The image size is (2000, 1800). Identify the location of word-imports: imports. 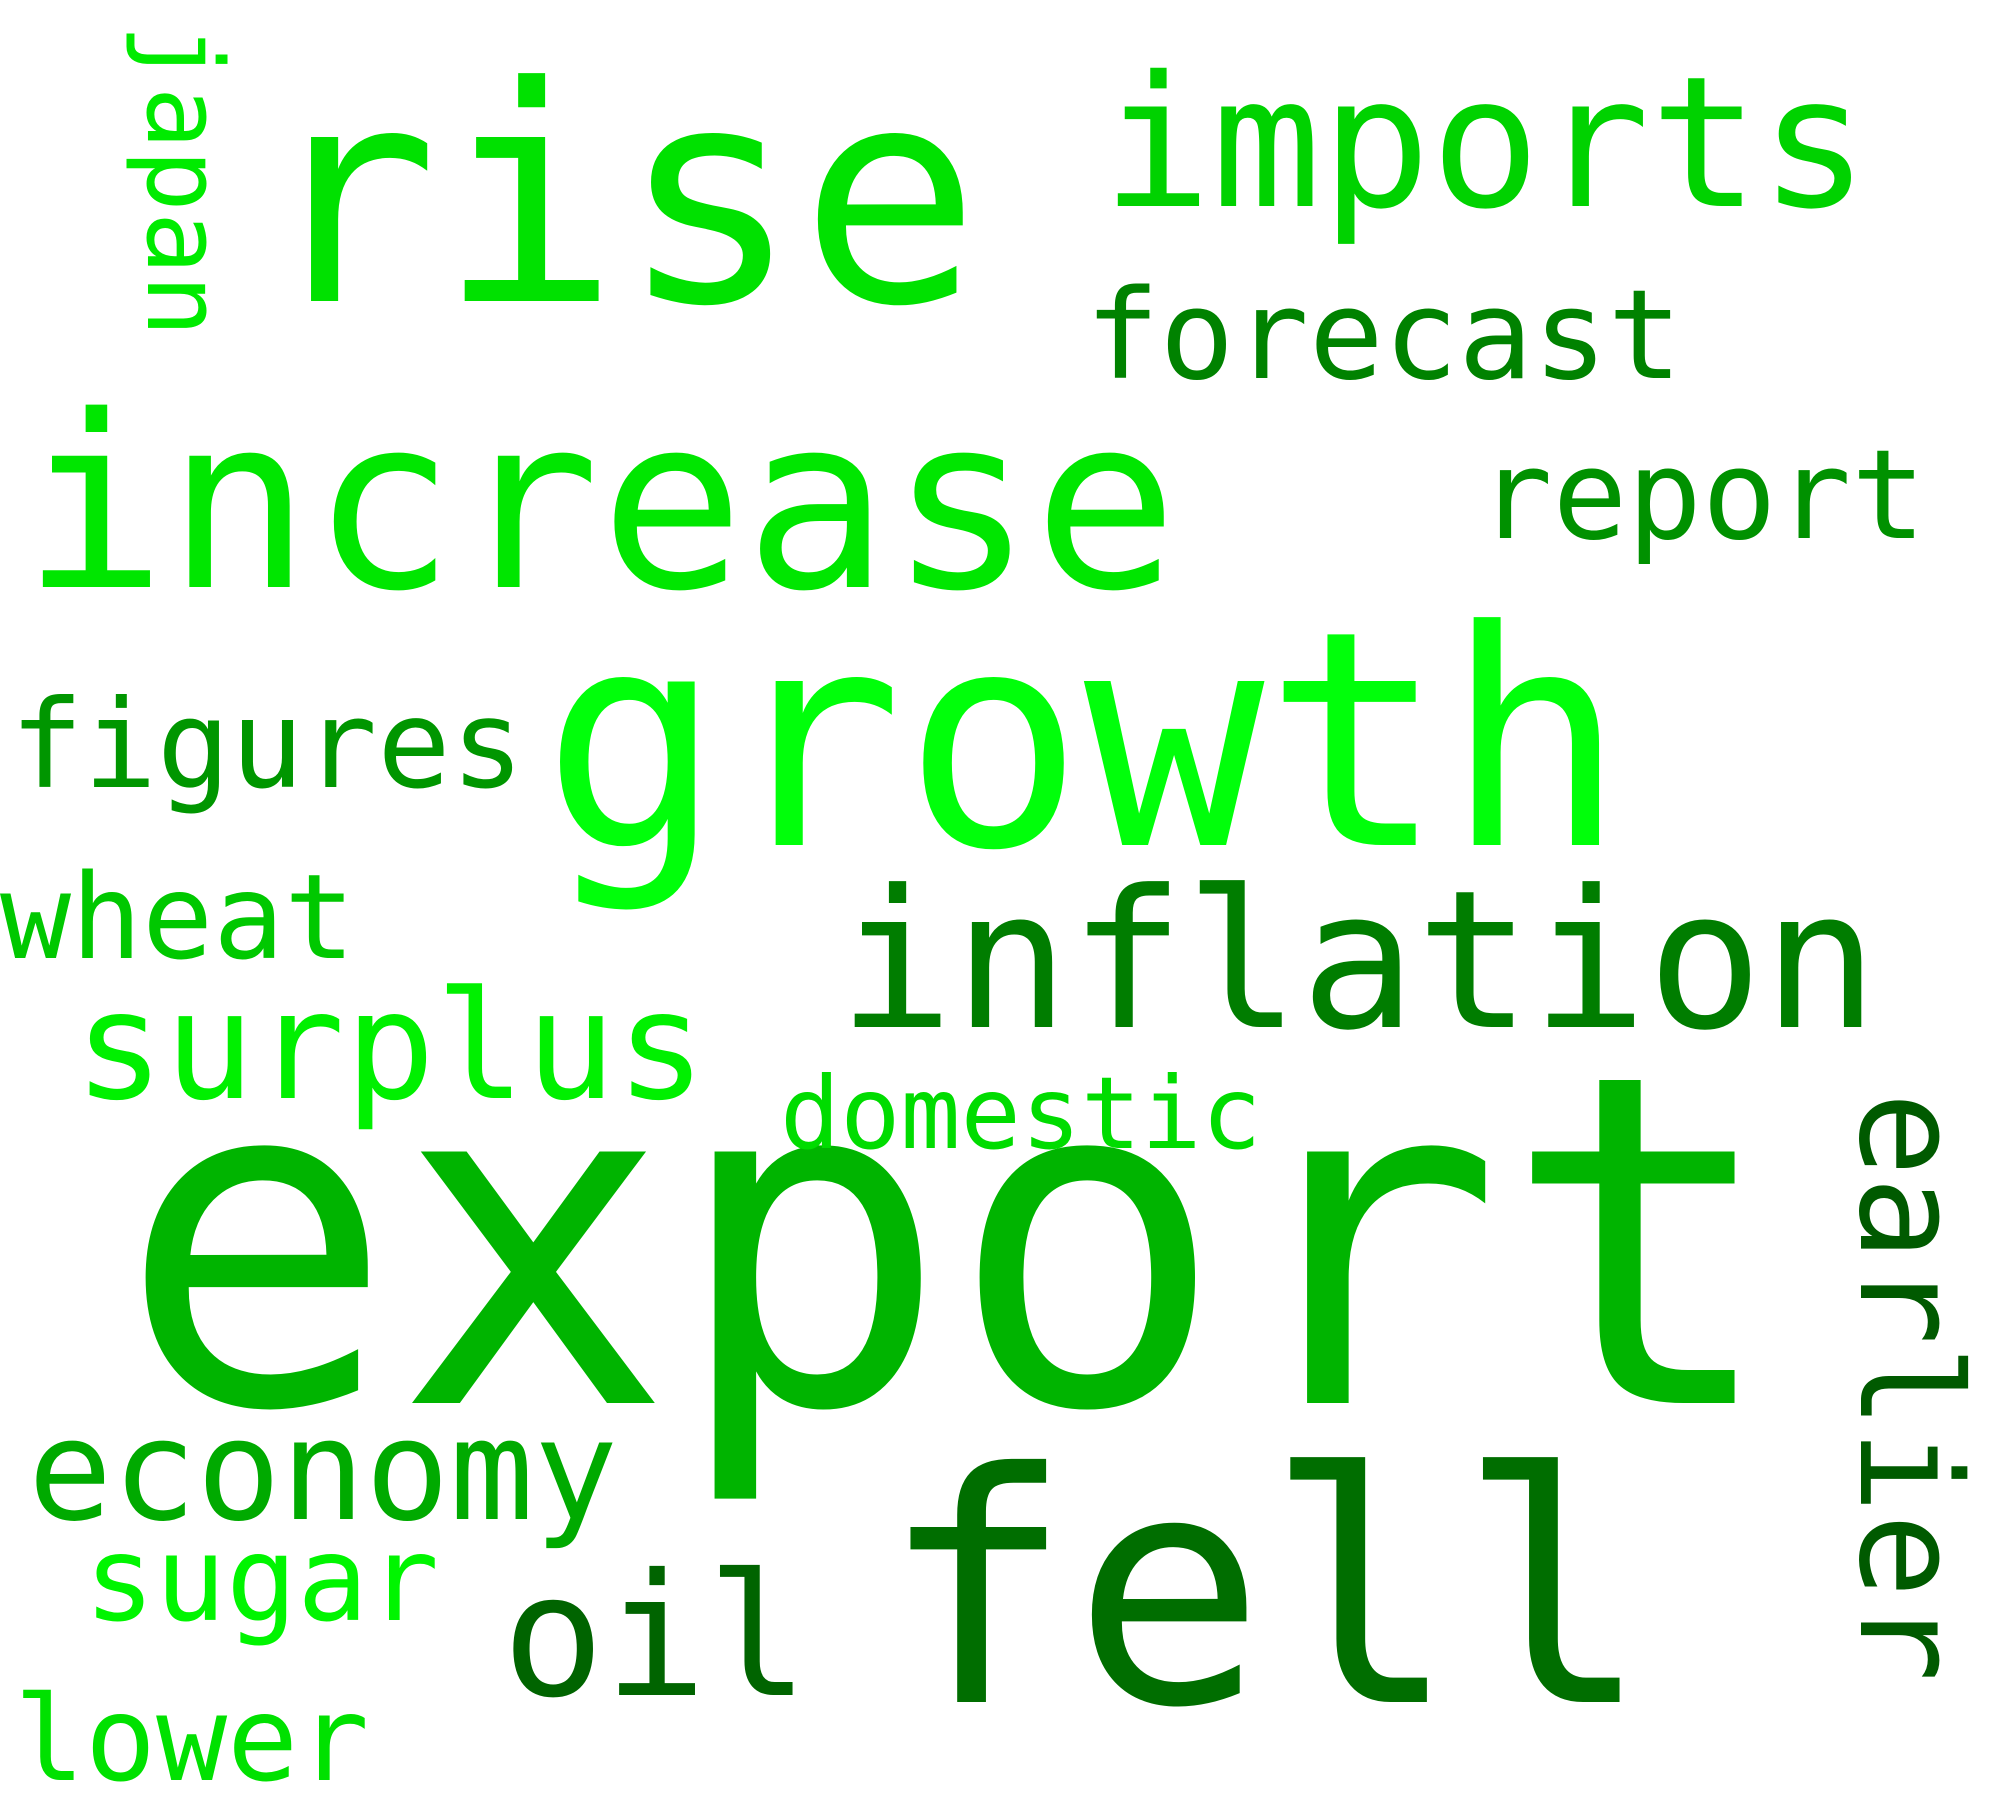
(1486, 143).